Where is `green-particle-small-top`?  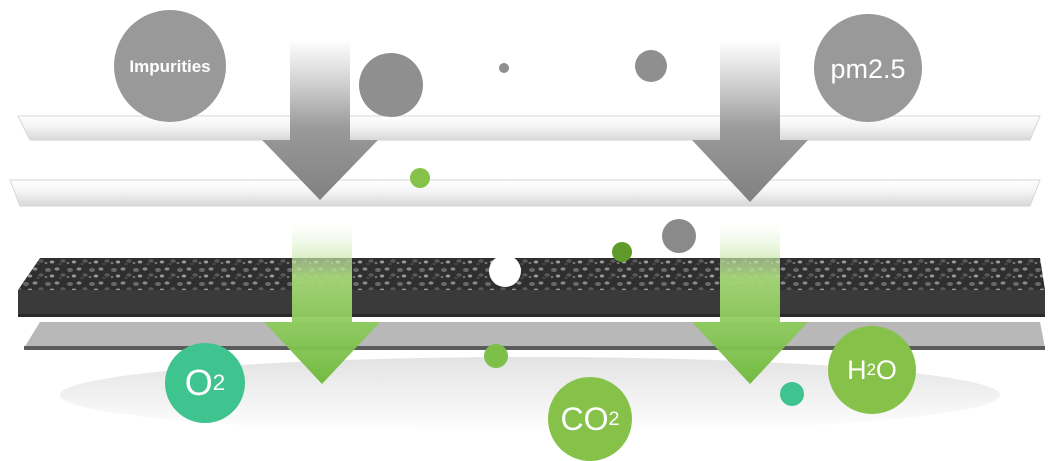 green-particle-small-top is located at coordinates (420, 178).